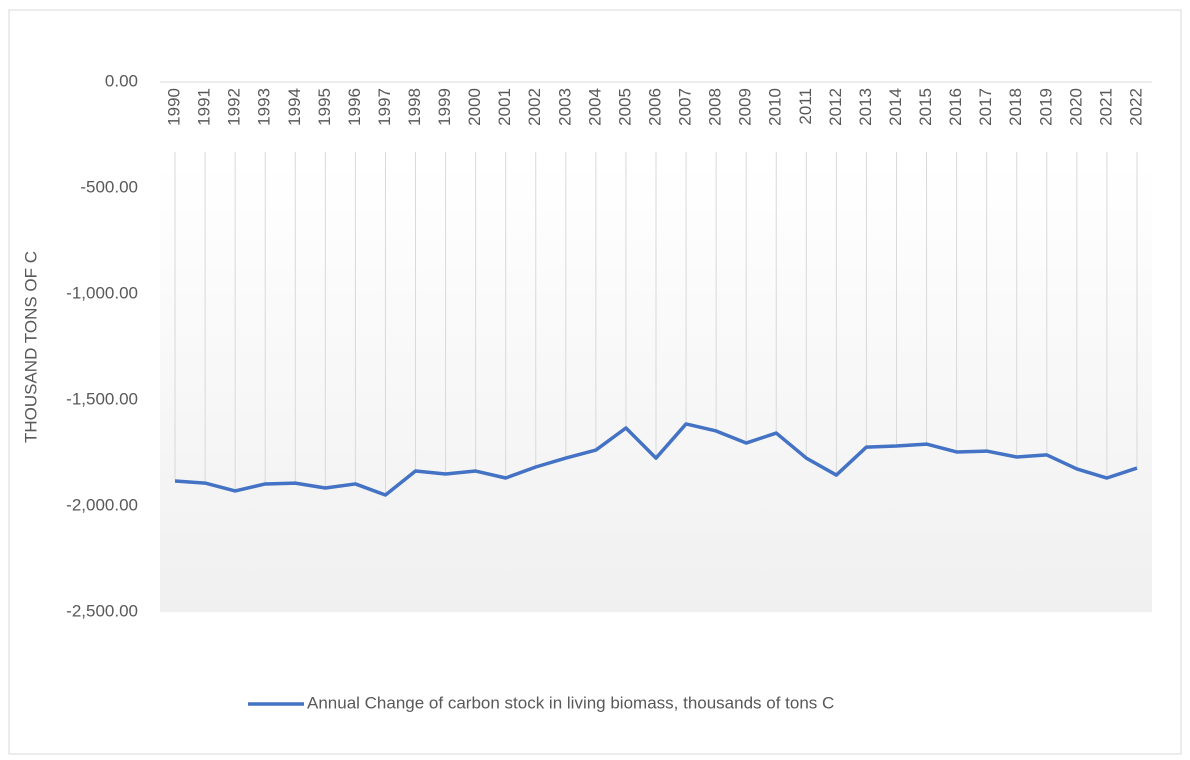 Image resolution: width=1190 pixels, height=760 pixels. Describe the element at coordinates (835, 107) in the screenshot. I see `x-tick-label: 2012` at that location.